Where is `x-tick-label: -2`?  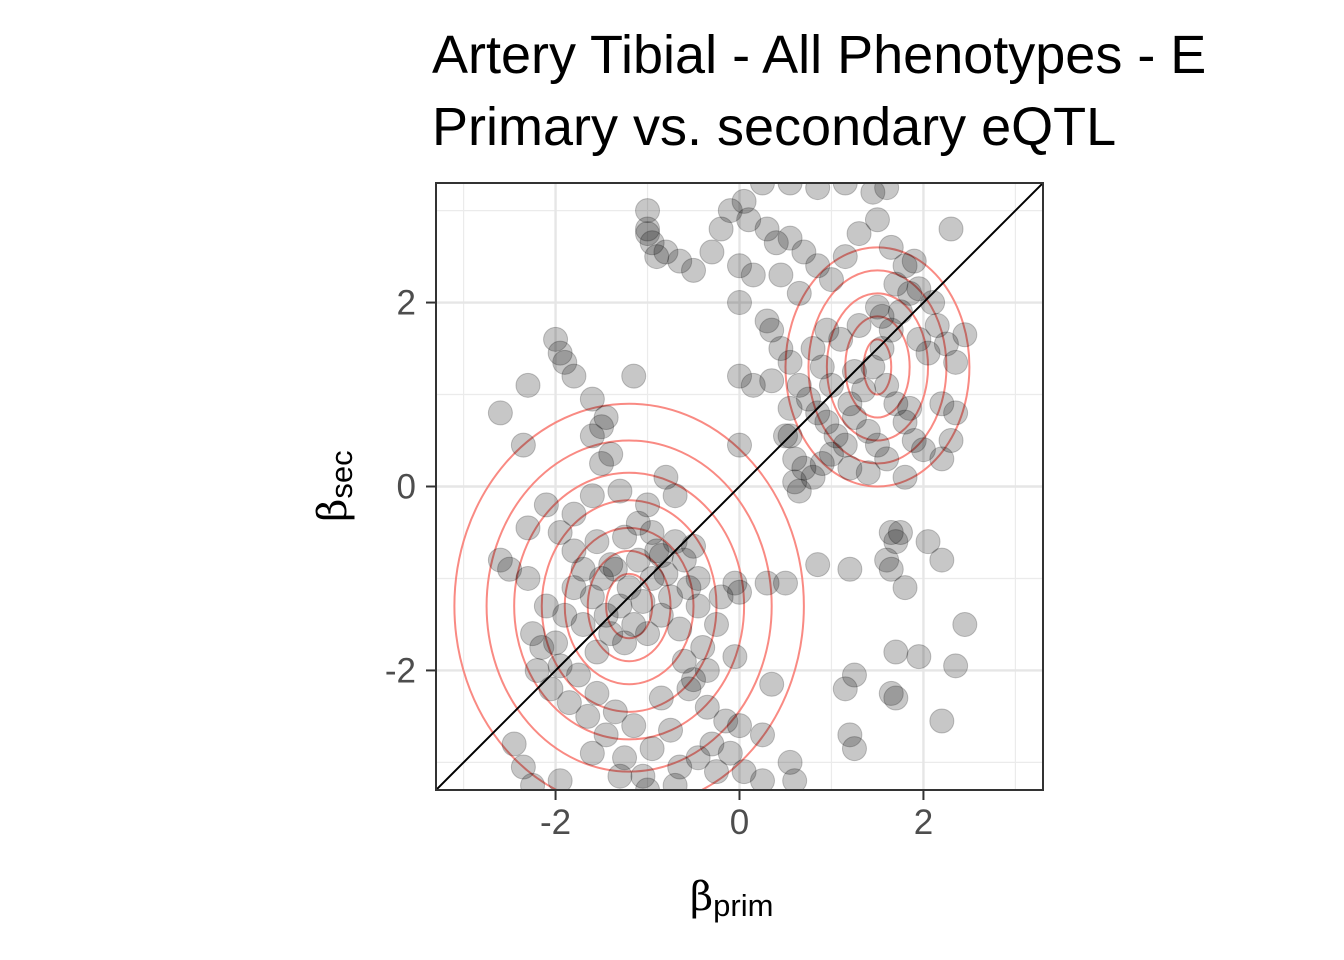
x-tick-label: -2 is located at coordinates (555, 822).